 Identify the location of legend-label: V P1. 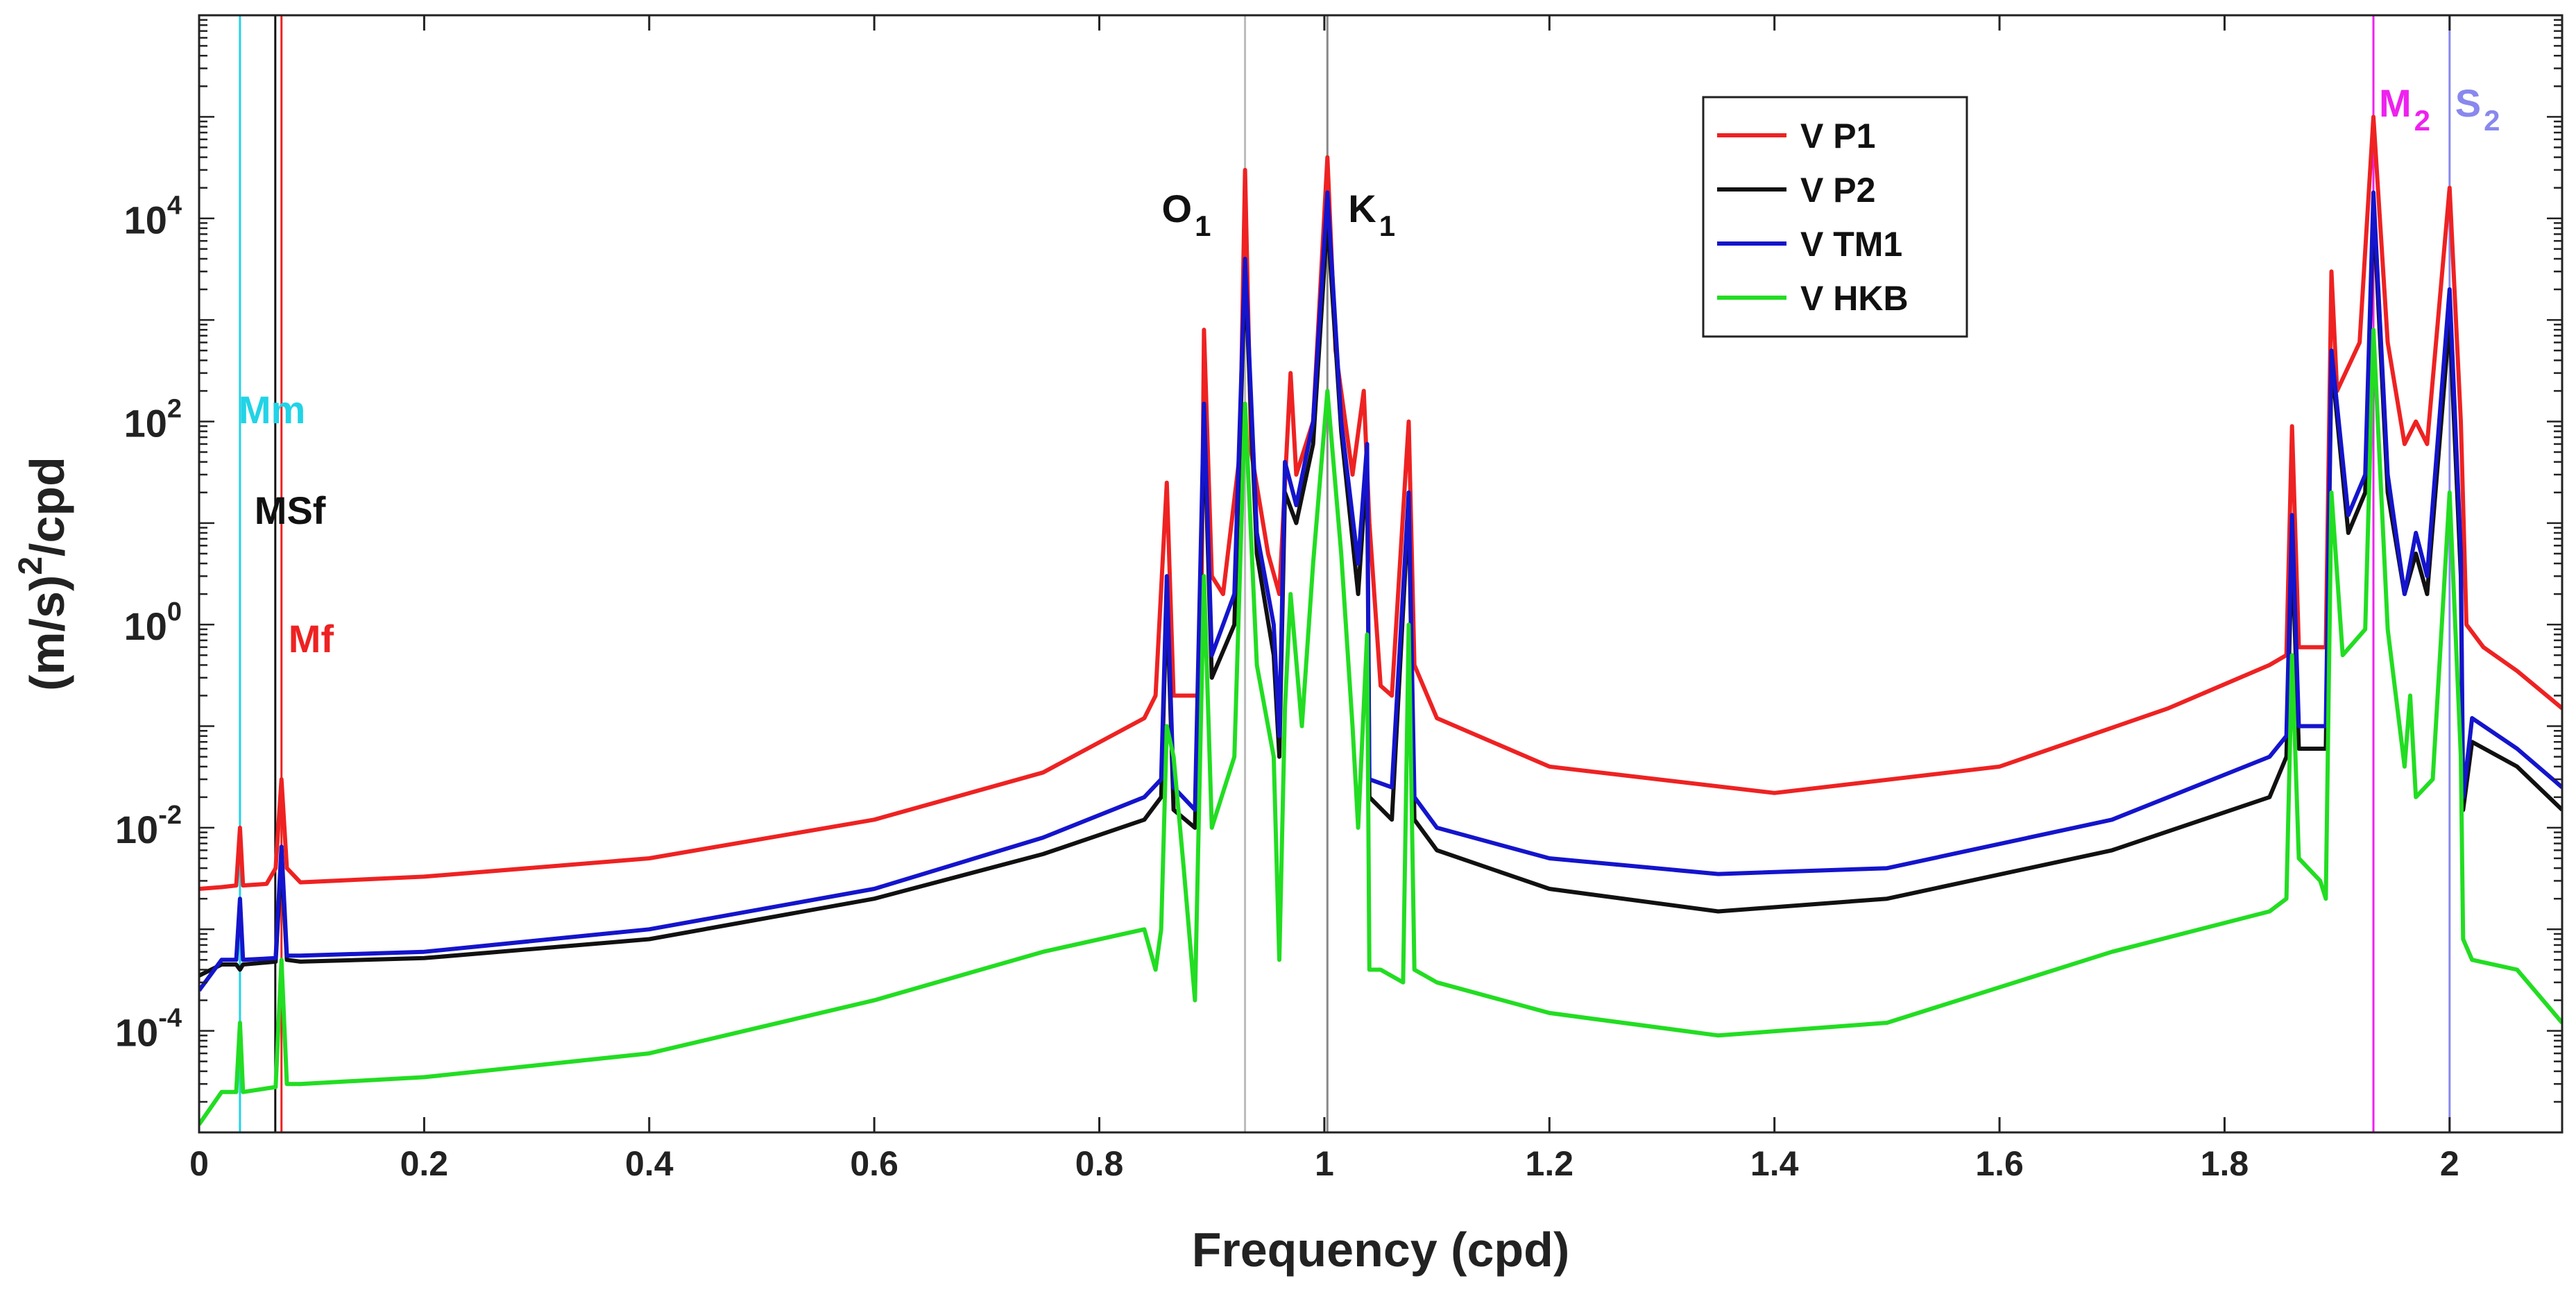
(1837, 136).